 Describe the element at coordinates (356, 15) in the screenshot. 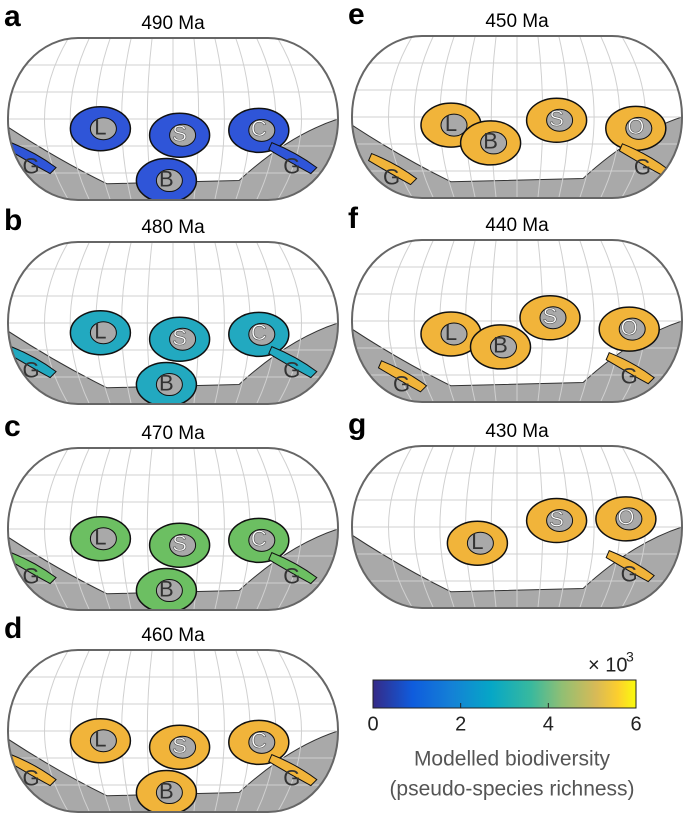

I see `panel-letter: e` at that location.